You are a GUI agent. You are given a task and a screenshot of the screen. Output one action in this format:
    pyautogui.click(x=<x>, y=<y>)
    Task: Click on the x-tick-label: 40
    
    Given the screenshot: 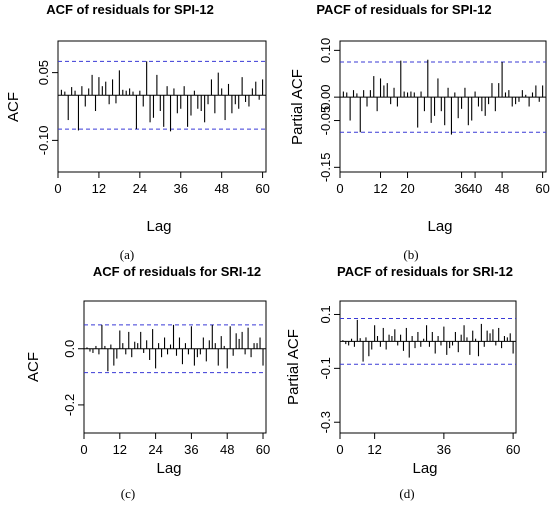 What is the action you would take?
    pyautogui.click(x=475, y=188)
    